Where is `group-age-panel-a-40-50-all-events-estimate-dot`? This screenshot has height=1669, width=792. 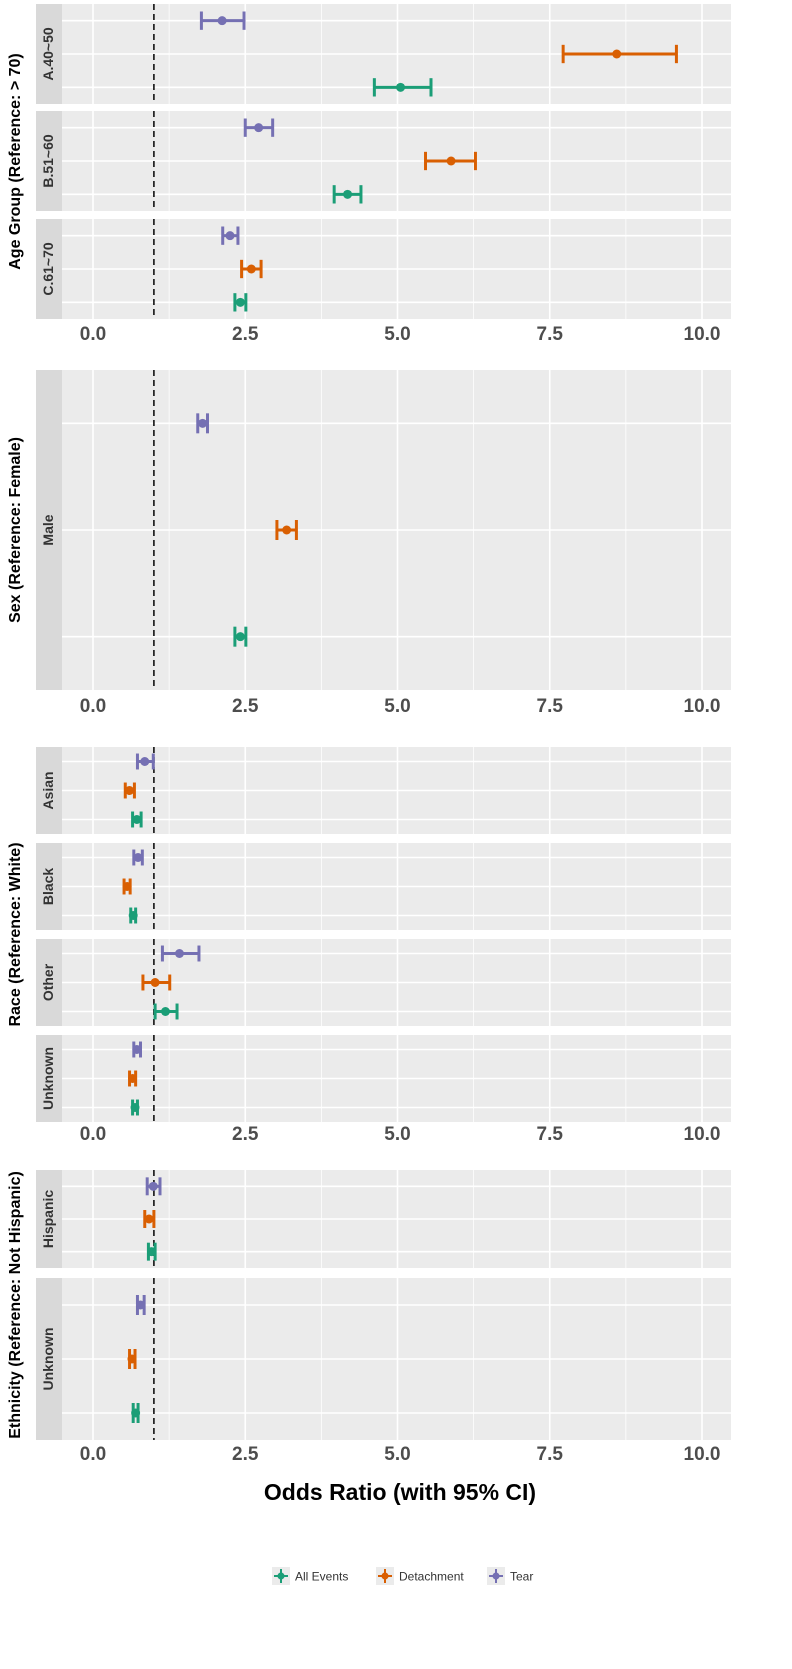 group-age-panel-a-40-50-all-events-estimate-dot is located at coordinates (401, 87).